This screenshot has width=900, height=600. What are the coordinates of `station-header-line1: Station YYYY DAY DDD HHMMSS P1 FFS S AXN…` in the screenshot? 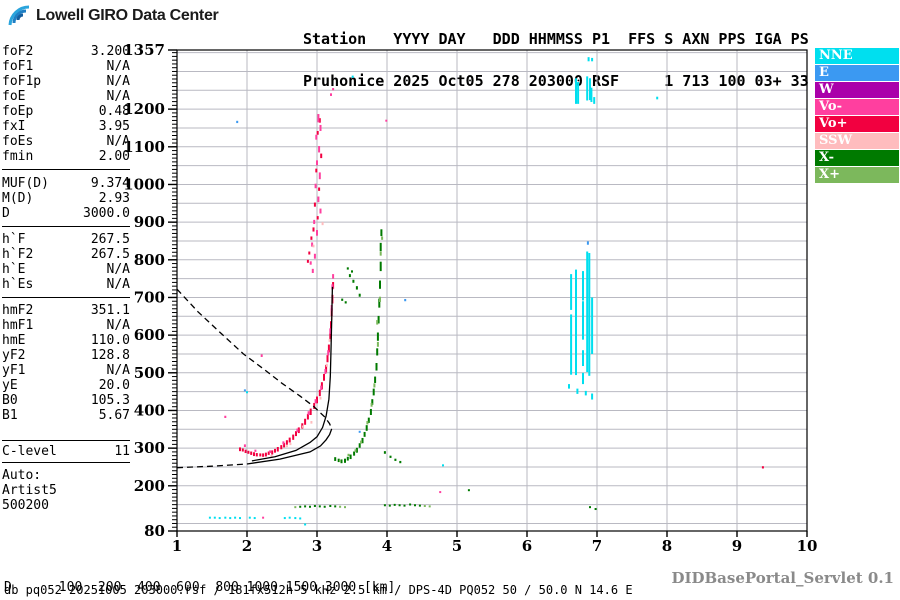 It's located at (556, 39).